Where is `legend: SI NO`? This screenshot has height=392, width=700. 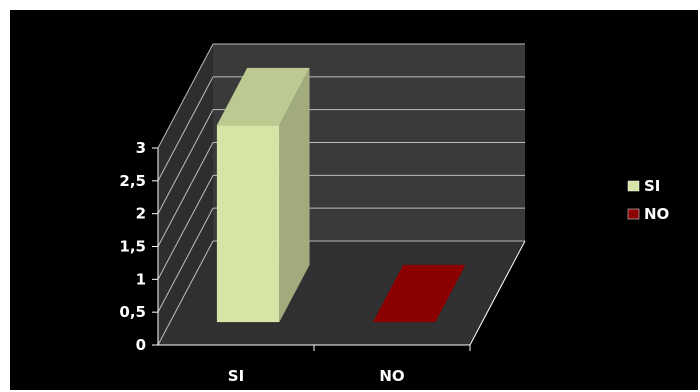 legend: SI NO is located at coordinates (648, 200).